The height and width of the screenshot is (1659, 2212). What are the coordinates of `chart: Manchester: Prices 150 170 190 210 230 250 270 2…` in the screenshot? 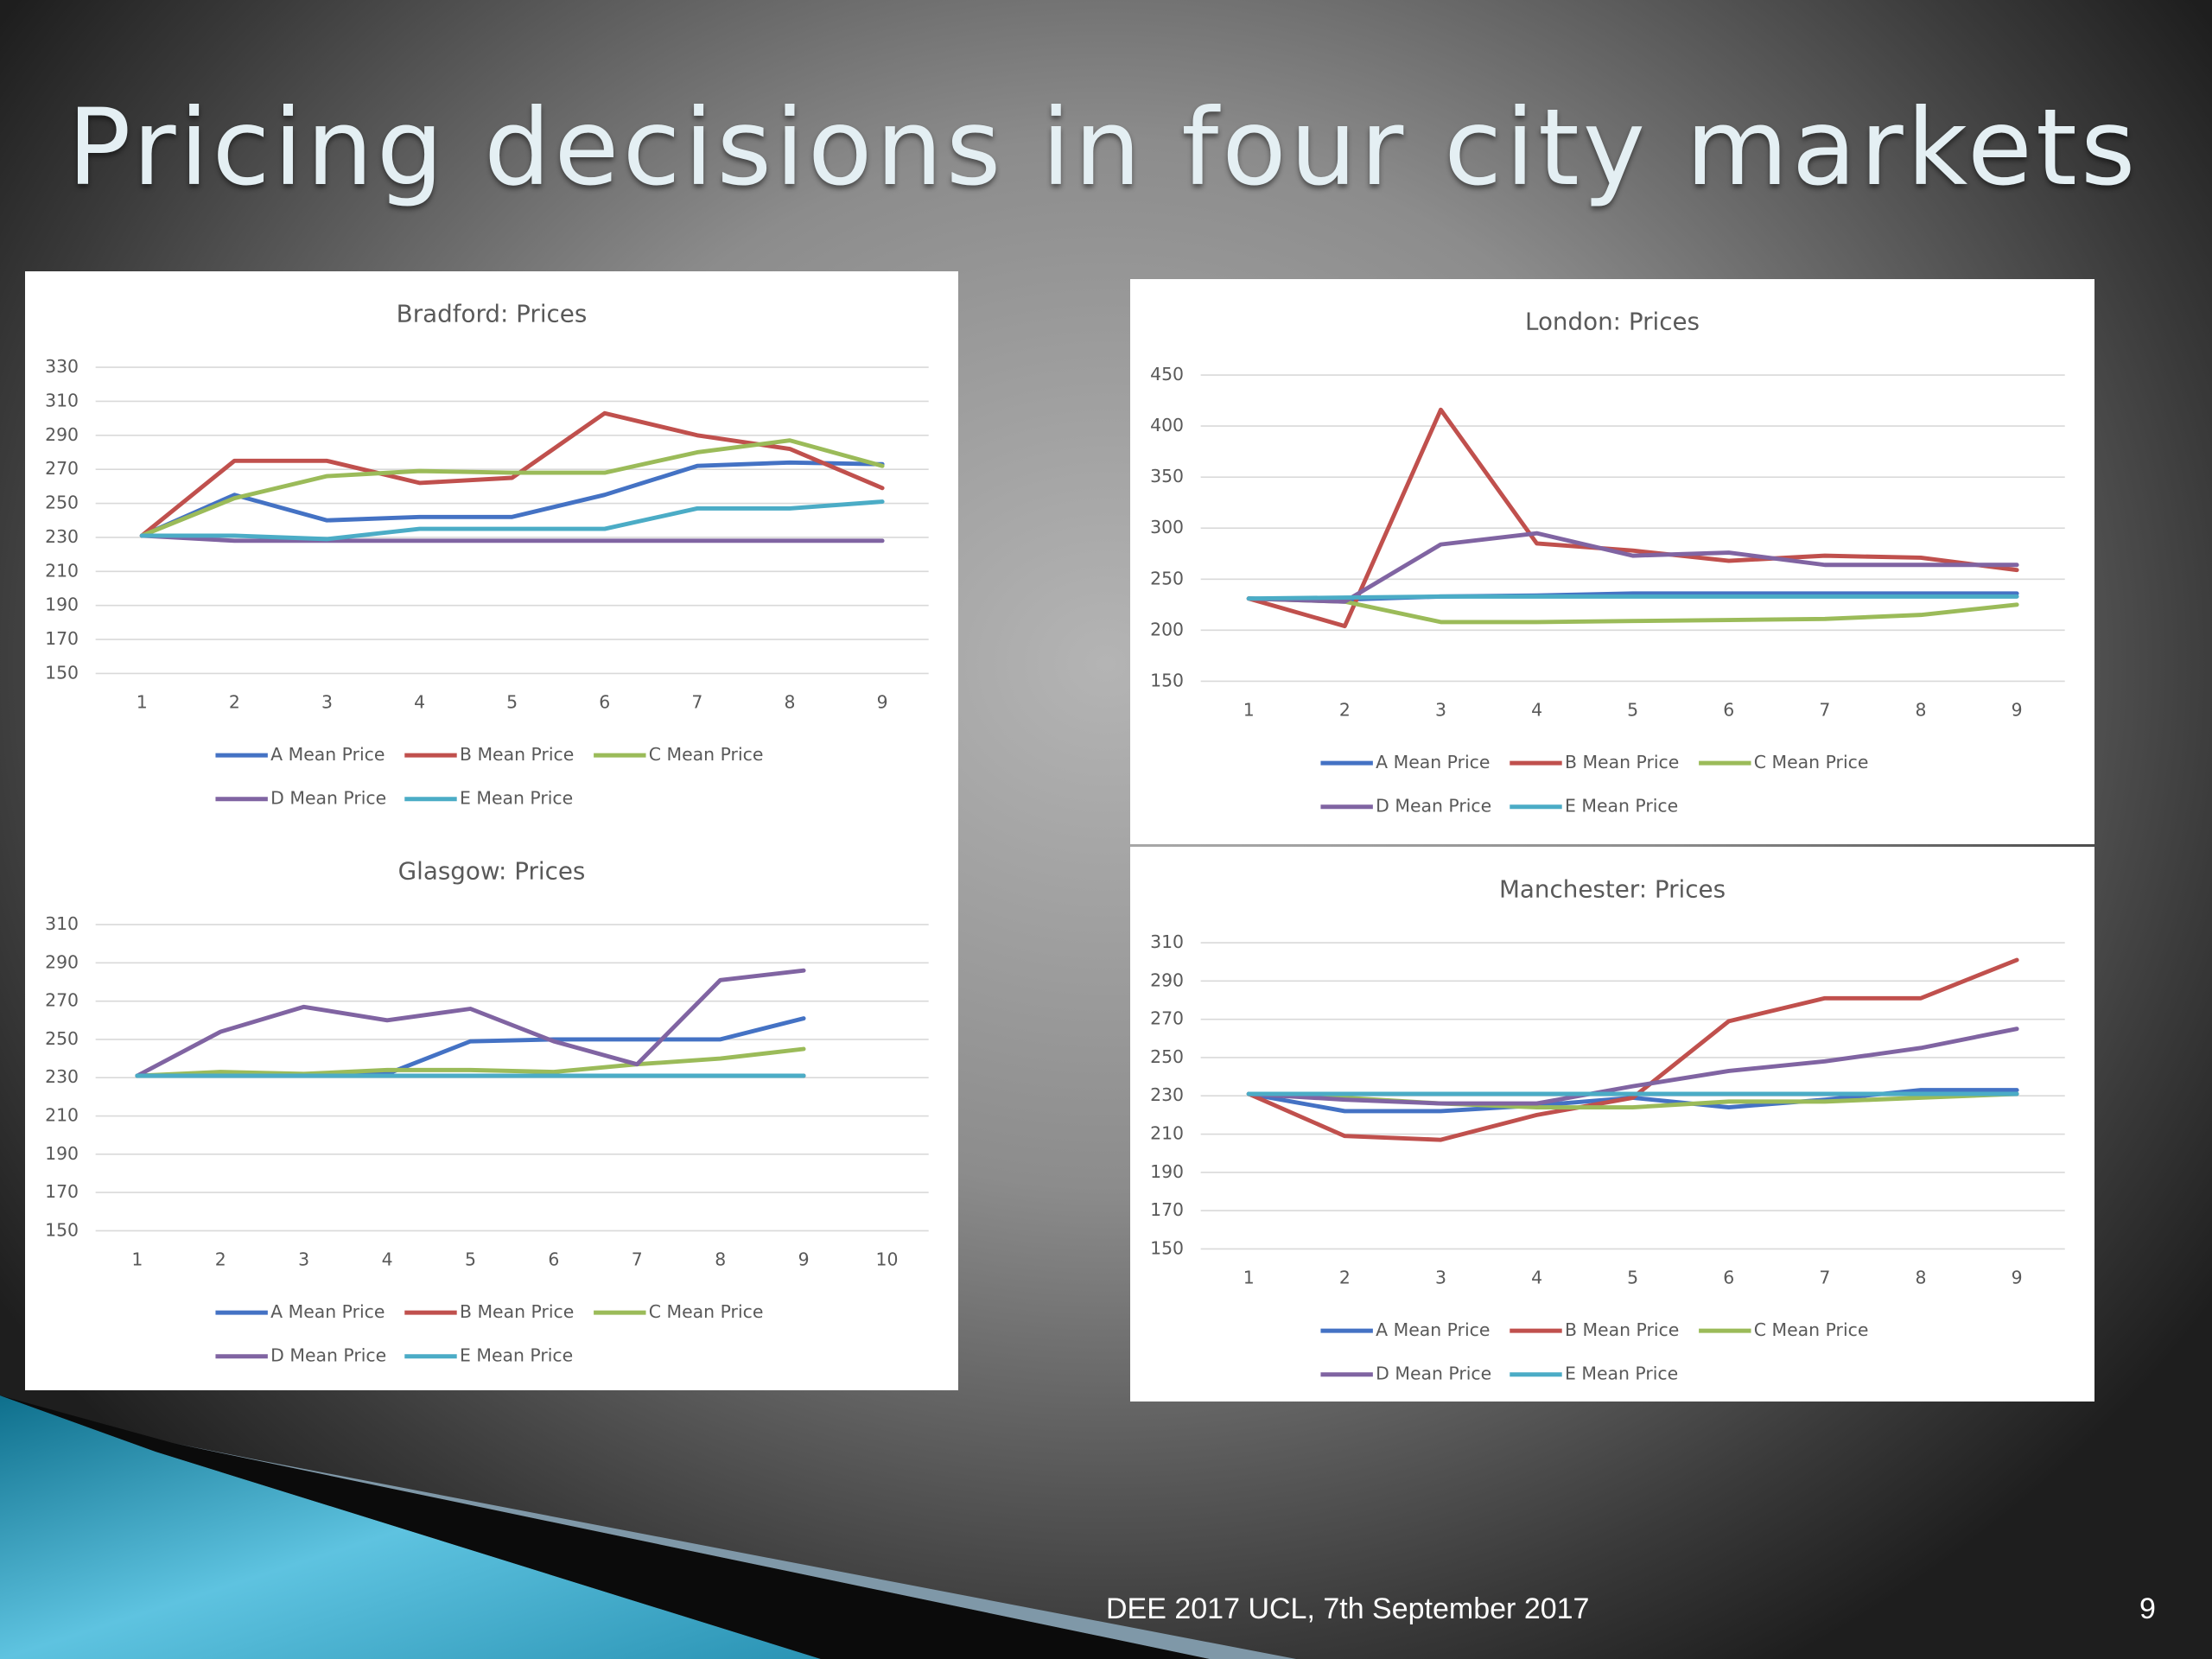 It's located at (1607, 1129).